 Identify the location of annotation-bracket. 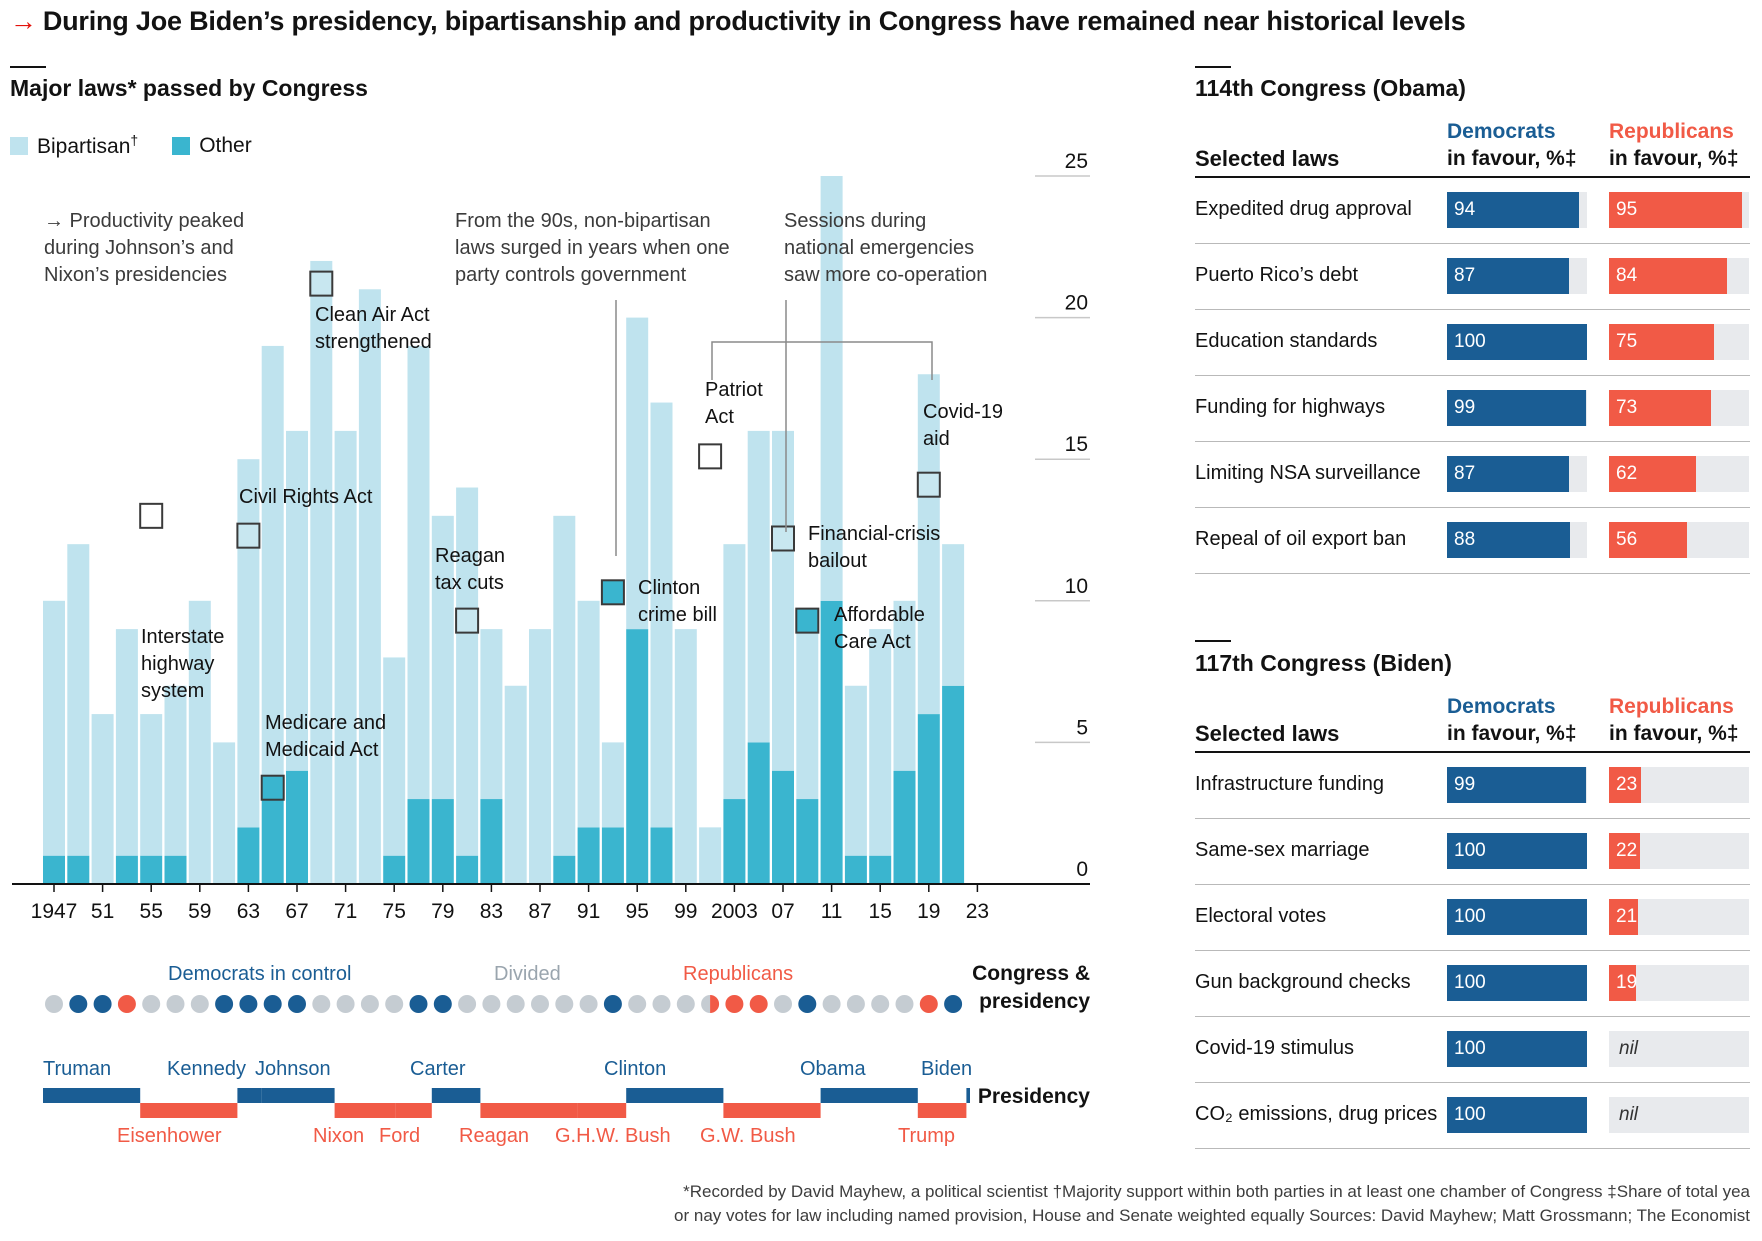
(822, 360).